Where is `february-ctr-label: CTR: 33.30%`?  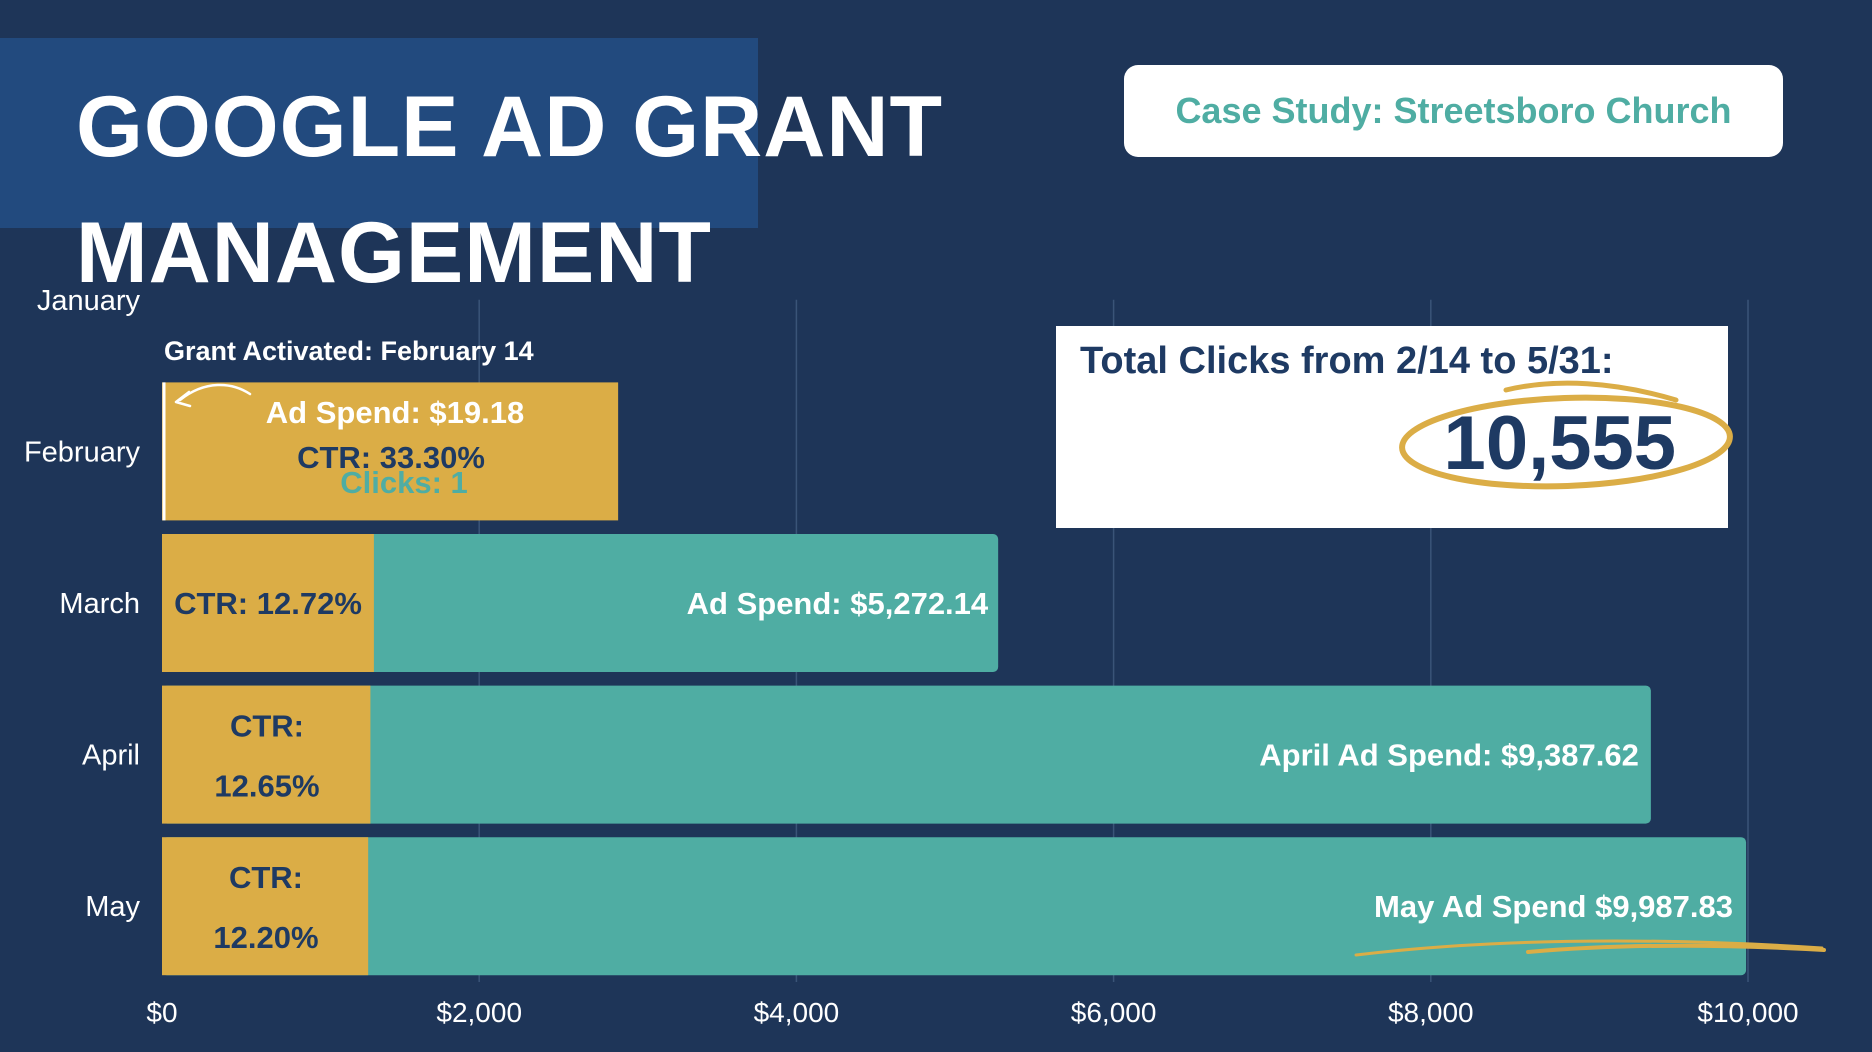 february-ctr-label: CTR: 33.30% is located at coordinates (391, 457).